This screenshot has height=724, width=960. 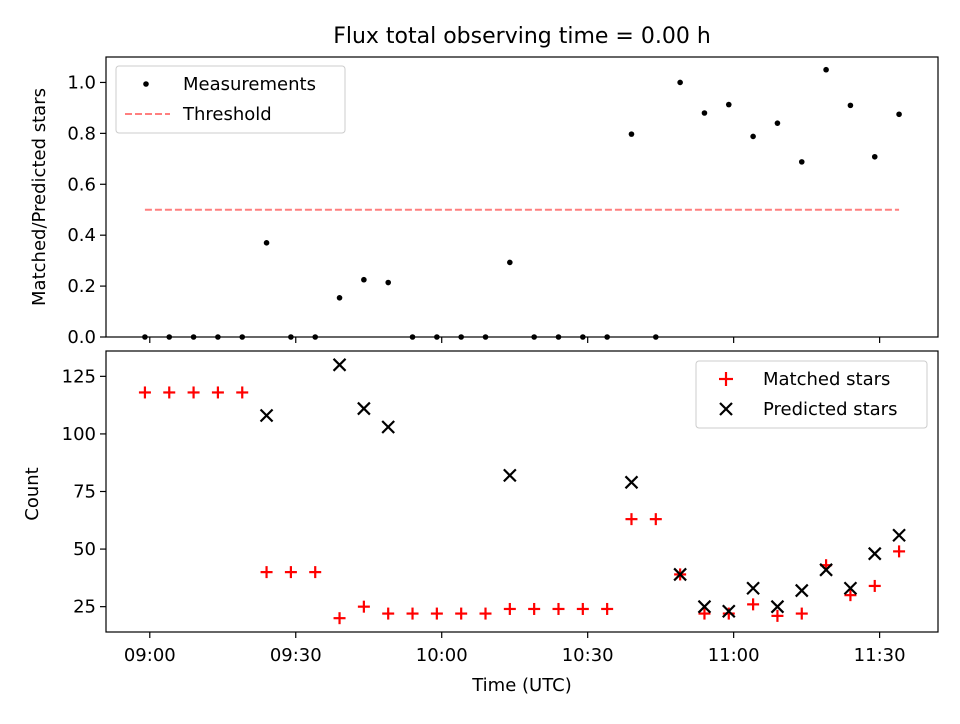 What do you see at coordinates (830, 409) in the screenshot?
I see `legend-predicted-label: Predicted stars` at bounding box center [830, 409].